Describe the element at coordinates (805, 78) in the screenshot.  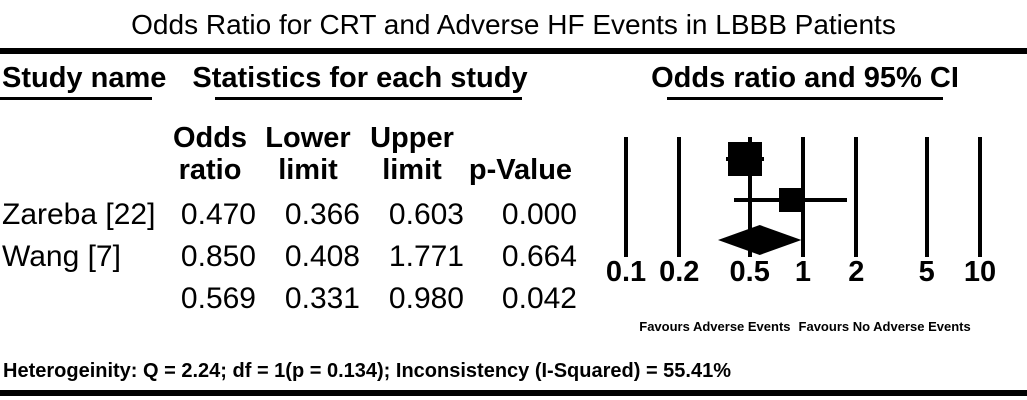
I see `column-header-odds-ratio-ci: Odds ratio and 95% CI` at that location.